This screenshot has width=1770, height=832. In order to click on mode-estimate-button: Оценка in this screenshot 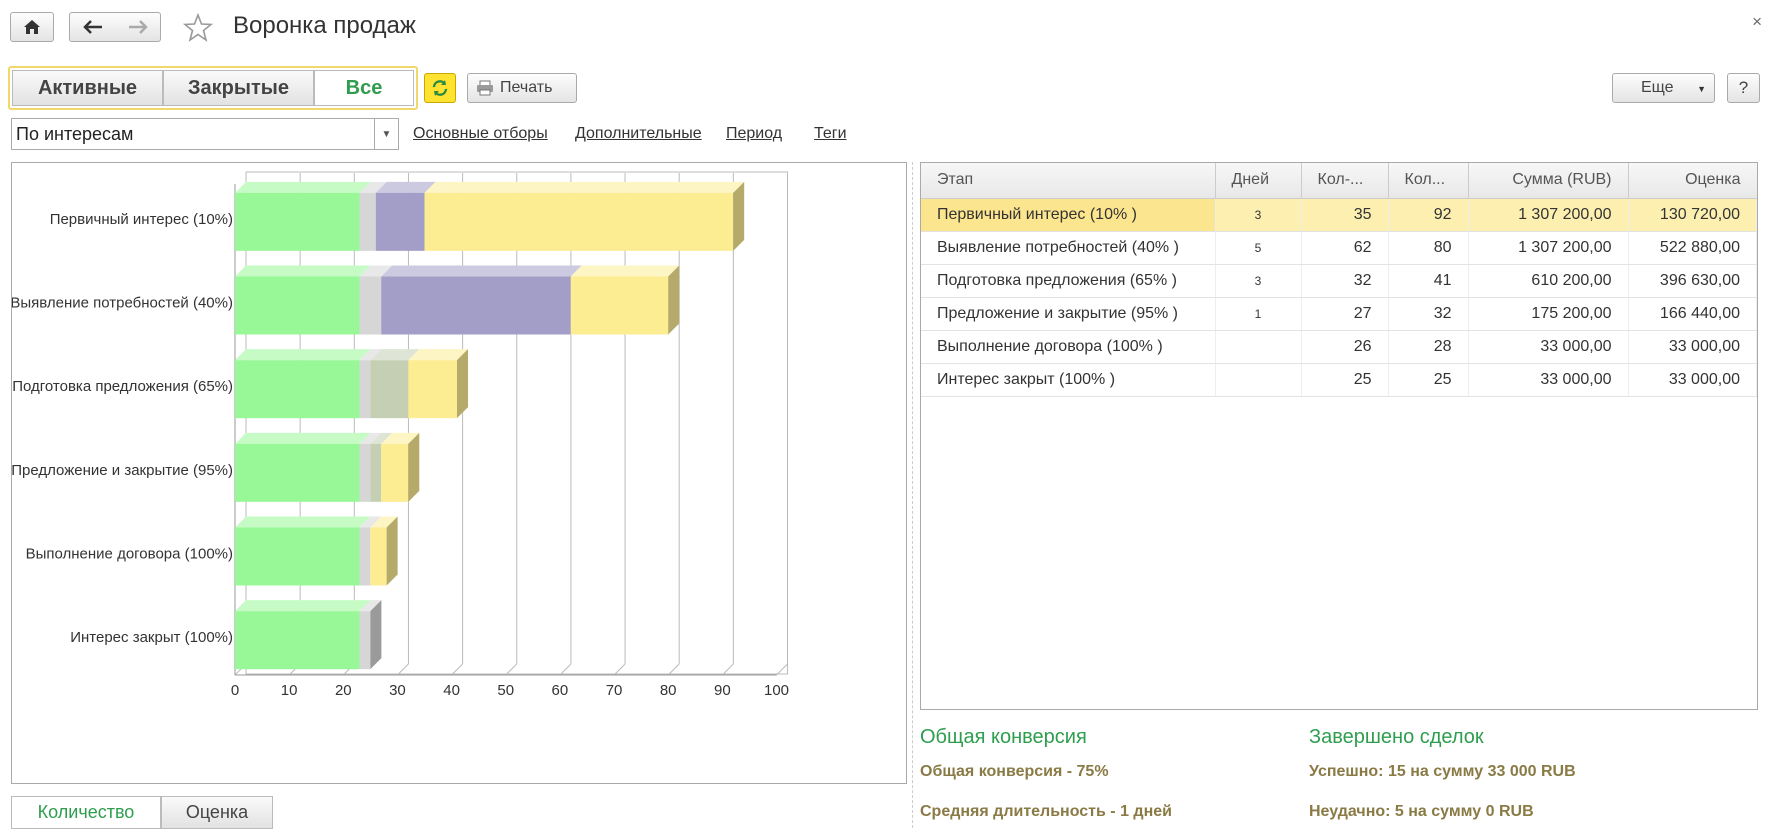, I will do `click(217, 812)`.